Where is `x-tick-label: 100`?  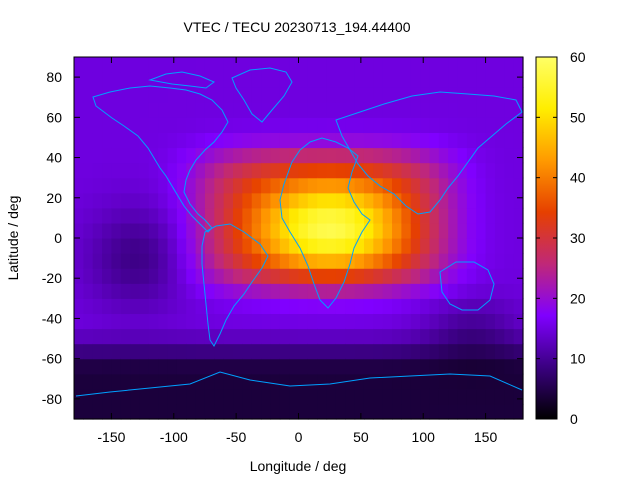 x-tick-label: 100 is located at coordinates (424, 437).